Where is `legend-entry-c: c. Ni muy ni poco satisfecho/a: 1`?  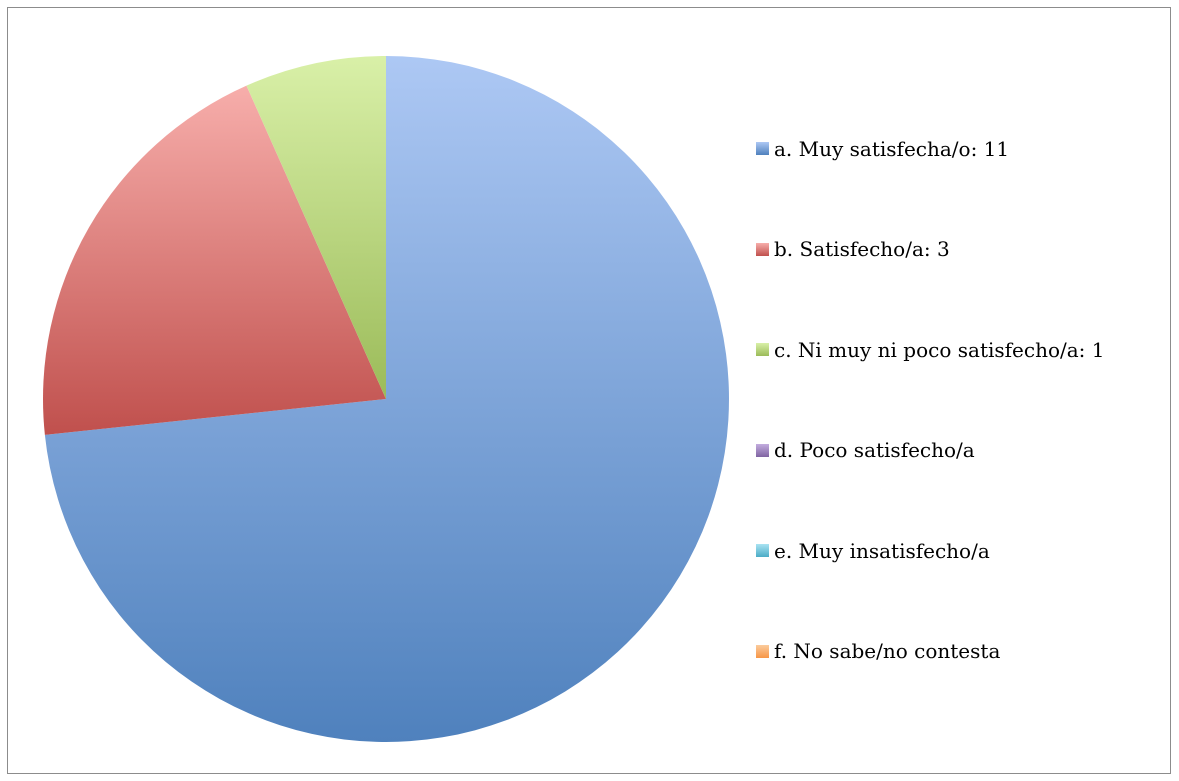
legend-entry-c: c. Ni muy ni poco satisfecho/a: 1 is located at coordinates (930, 349).